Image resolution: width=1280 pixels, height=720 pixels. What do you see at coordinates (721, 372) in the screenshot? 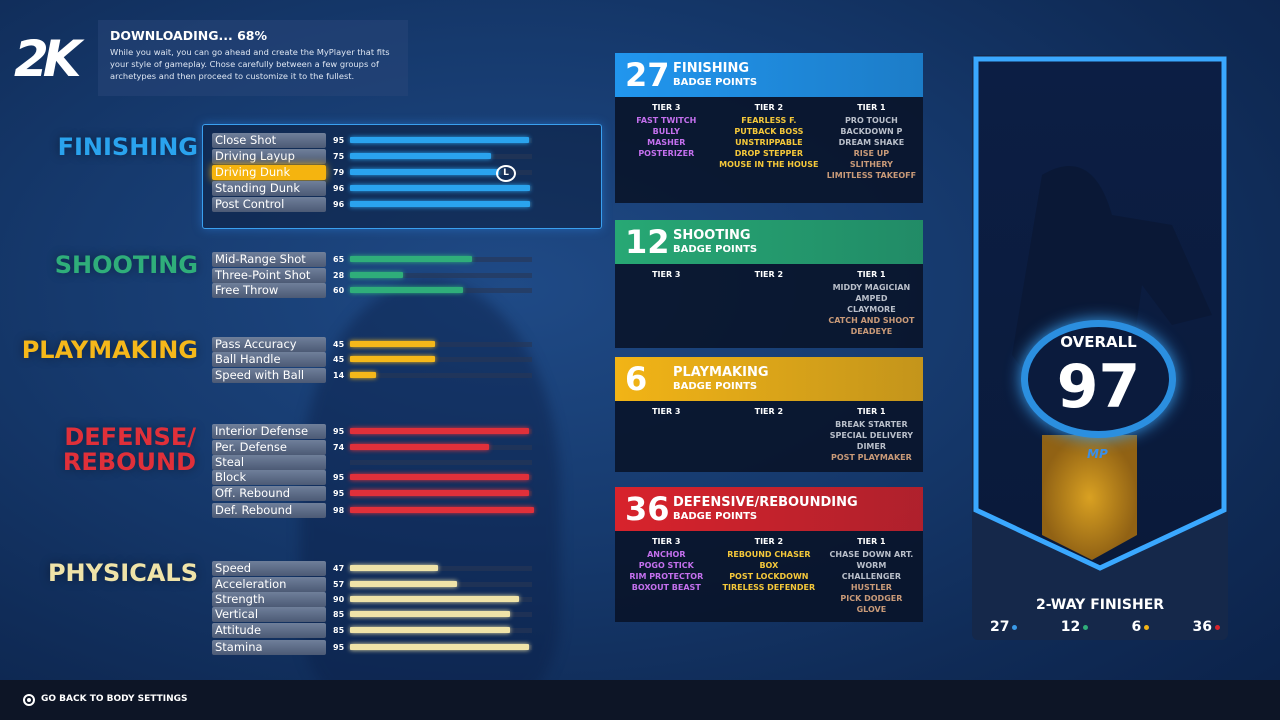
I see `badge-category-title: PLAYMAKING` at bounding box center [721, 372].